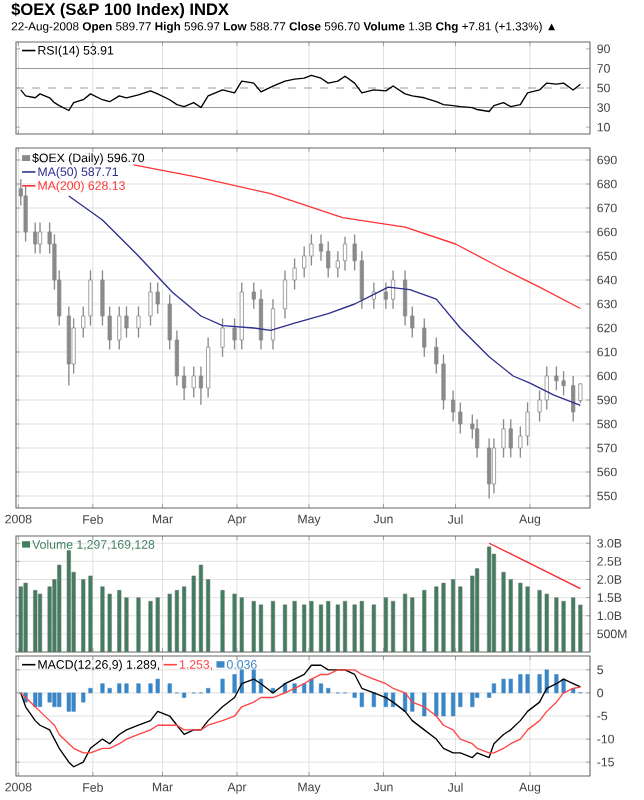 This screenshot has height=800, width=644. I want to click on chart-title: $OEX (S&P 100 Index) INDX, so click(120, 10).